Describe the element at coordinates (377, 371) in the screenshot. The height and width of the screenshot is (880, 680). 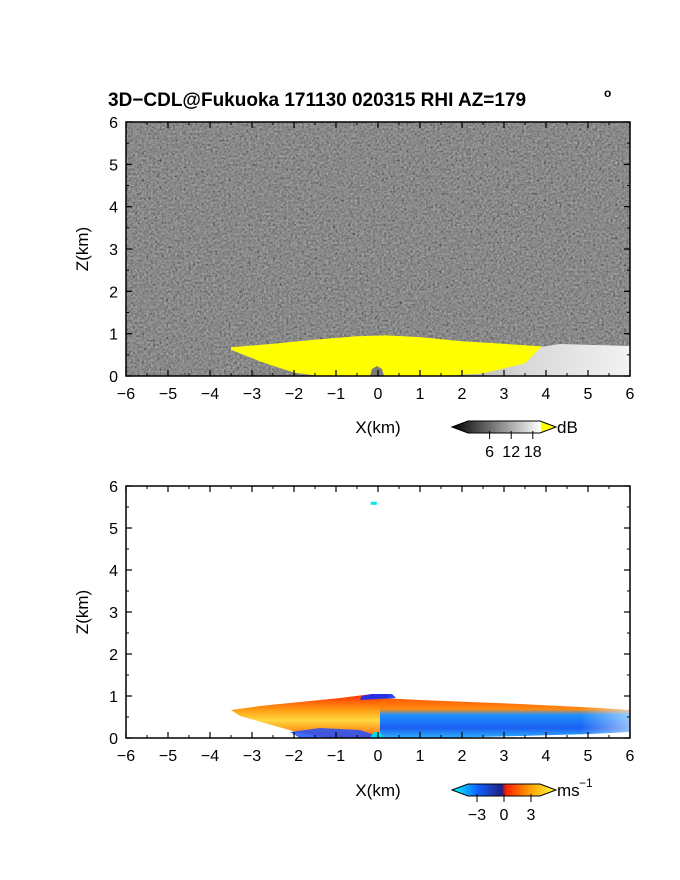
I see `reflectivity-ground-clutter` at that location.